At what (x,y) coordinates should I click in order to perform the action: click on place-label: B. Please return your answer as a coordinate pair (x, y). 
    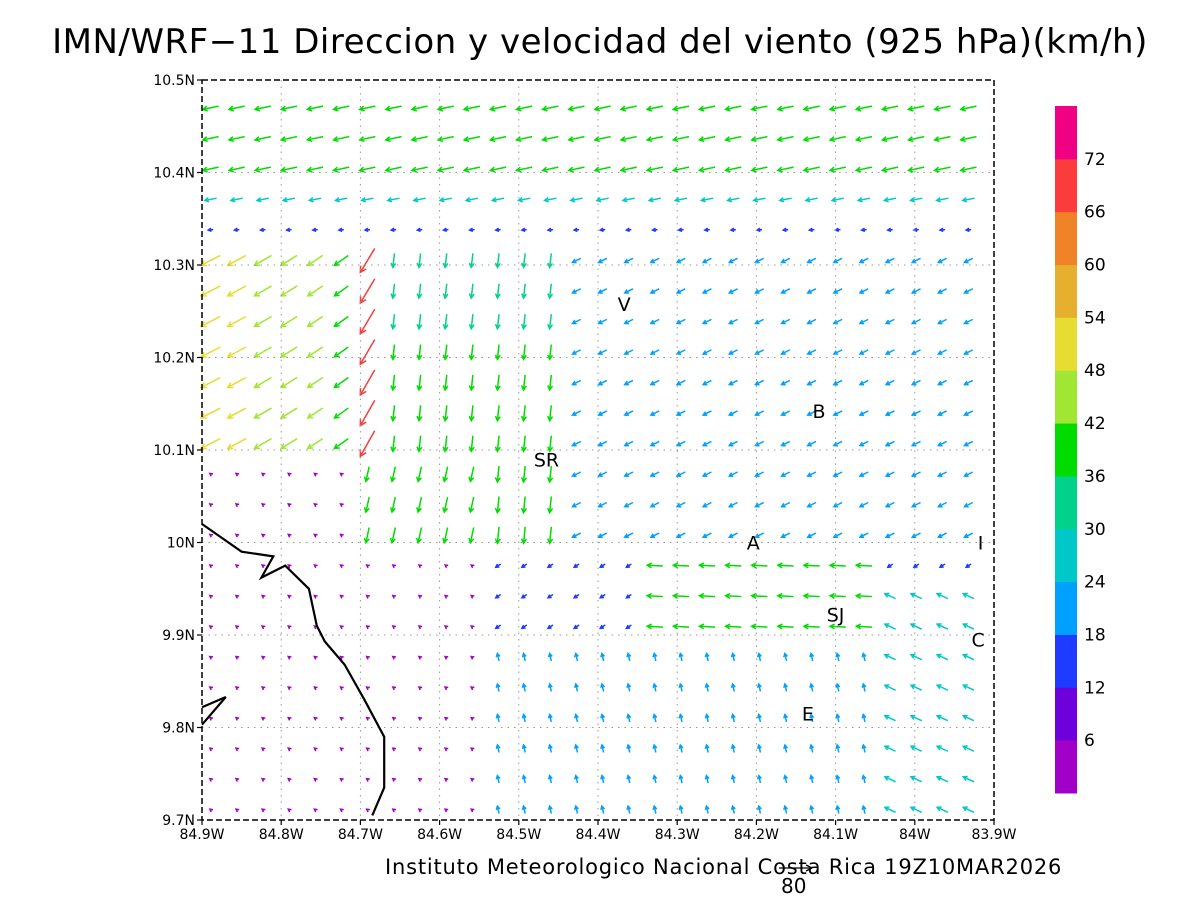
    Looking at the image, I should click on (818, 412).